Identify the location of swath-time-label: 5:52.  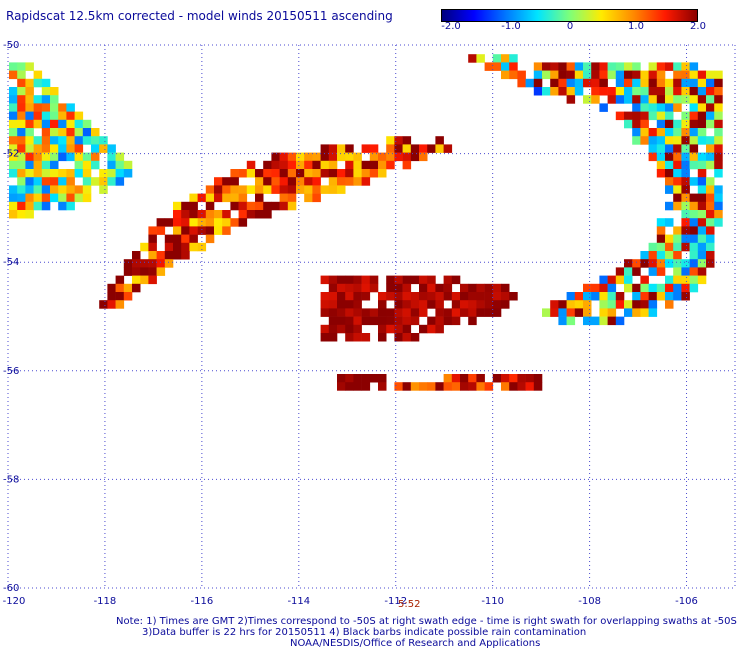
(409, 604).